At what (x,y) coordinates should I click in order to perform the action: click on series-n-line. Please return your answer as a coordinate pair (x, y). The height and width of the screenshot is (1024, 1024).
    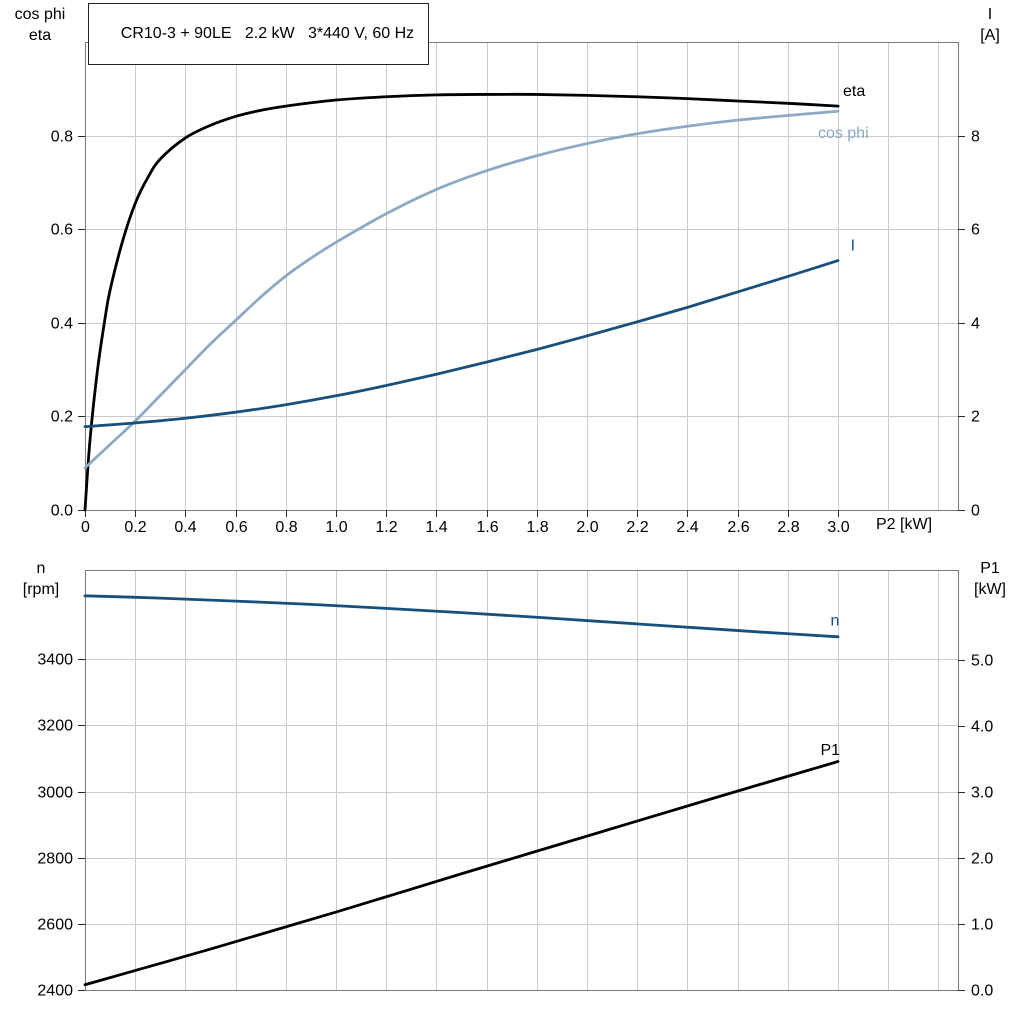
    Looking at the image, I should click on (461, 616).